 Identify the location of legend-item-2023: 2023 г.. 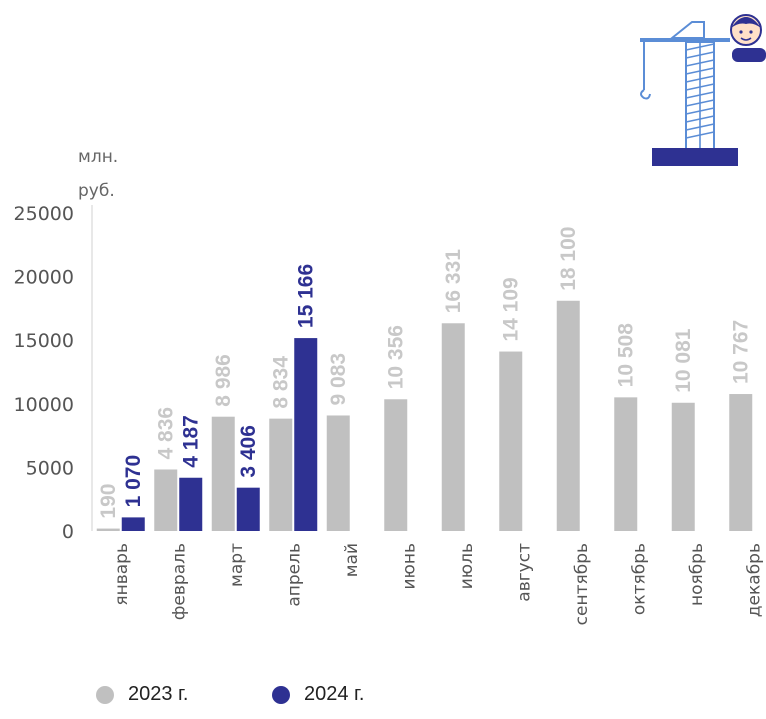
(142, 694).